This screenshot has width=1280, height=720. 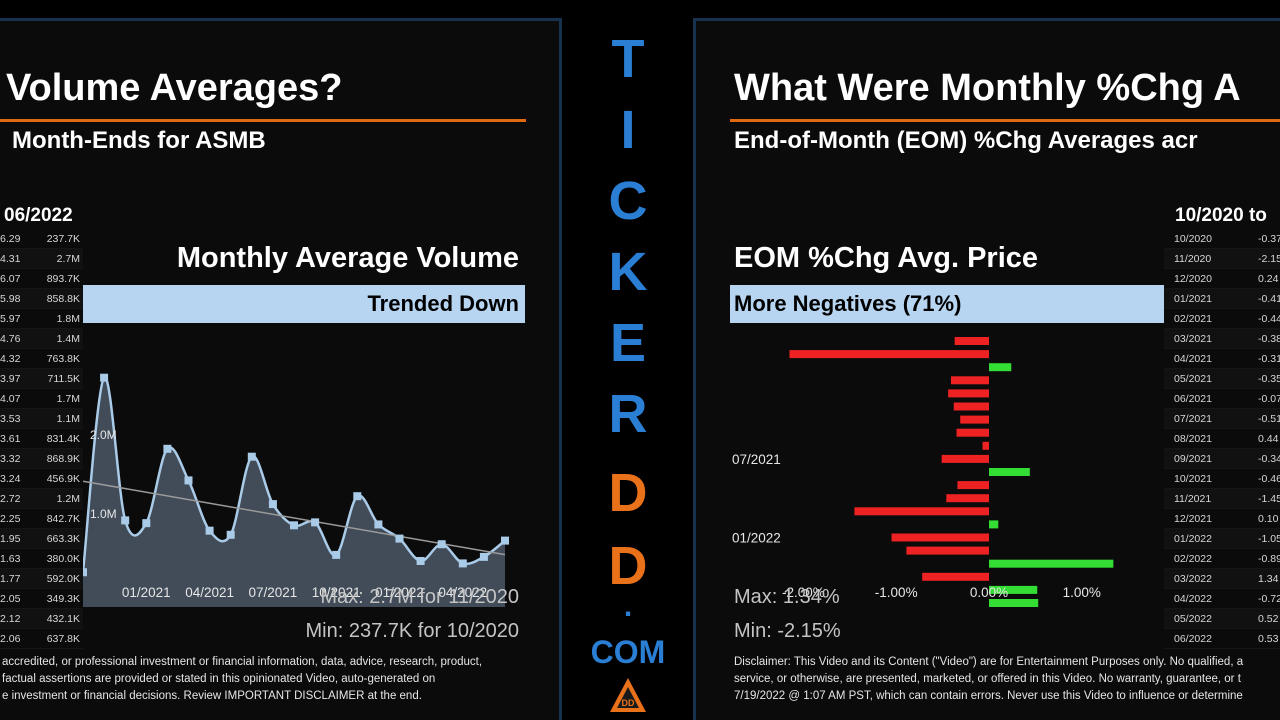 I want to click on table-cell: 02/2021, so click(x=1193, y=319).